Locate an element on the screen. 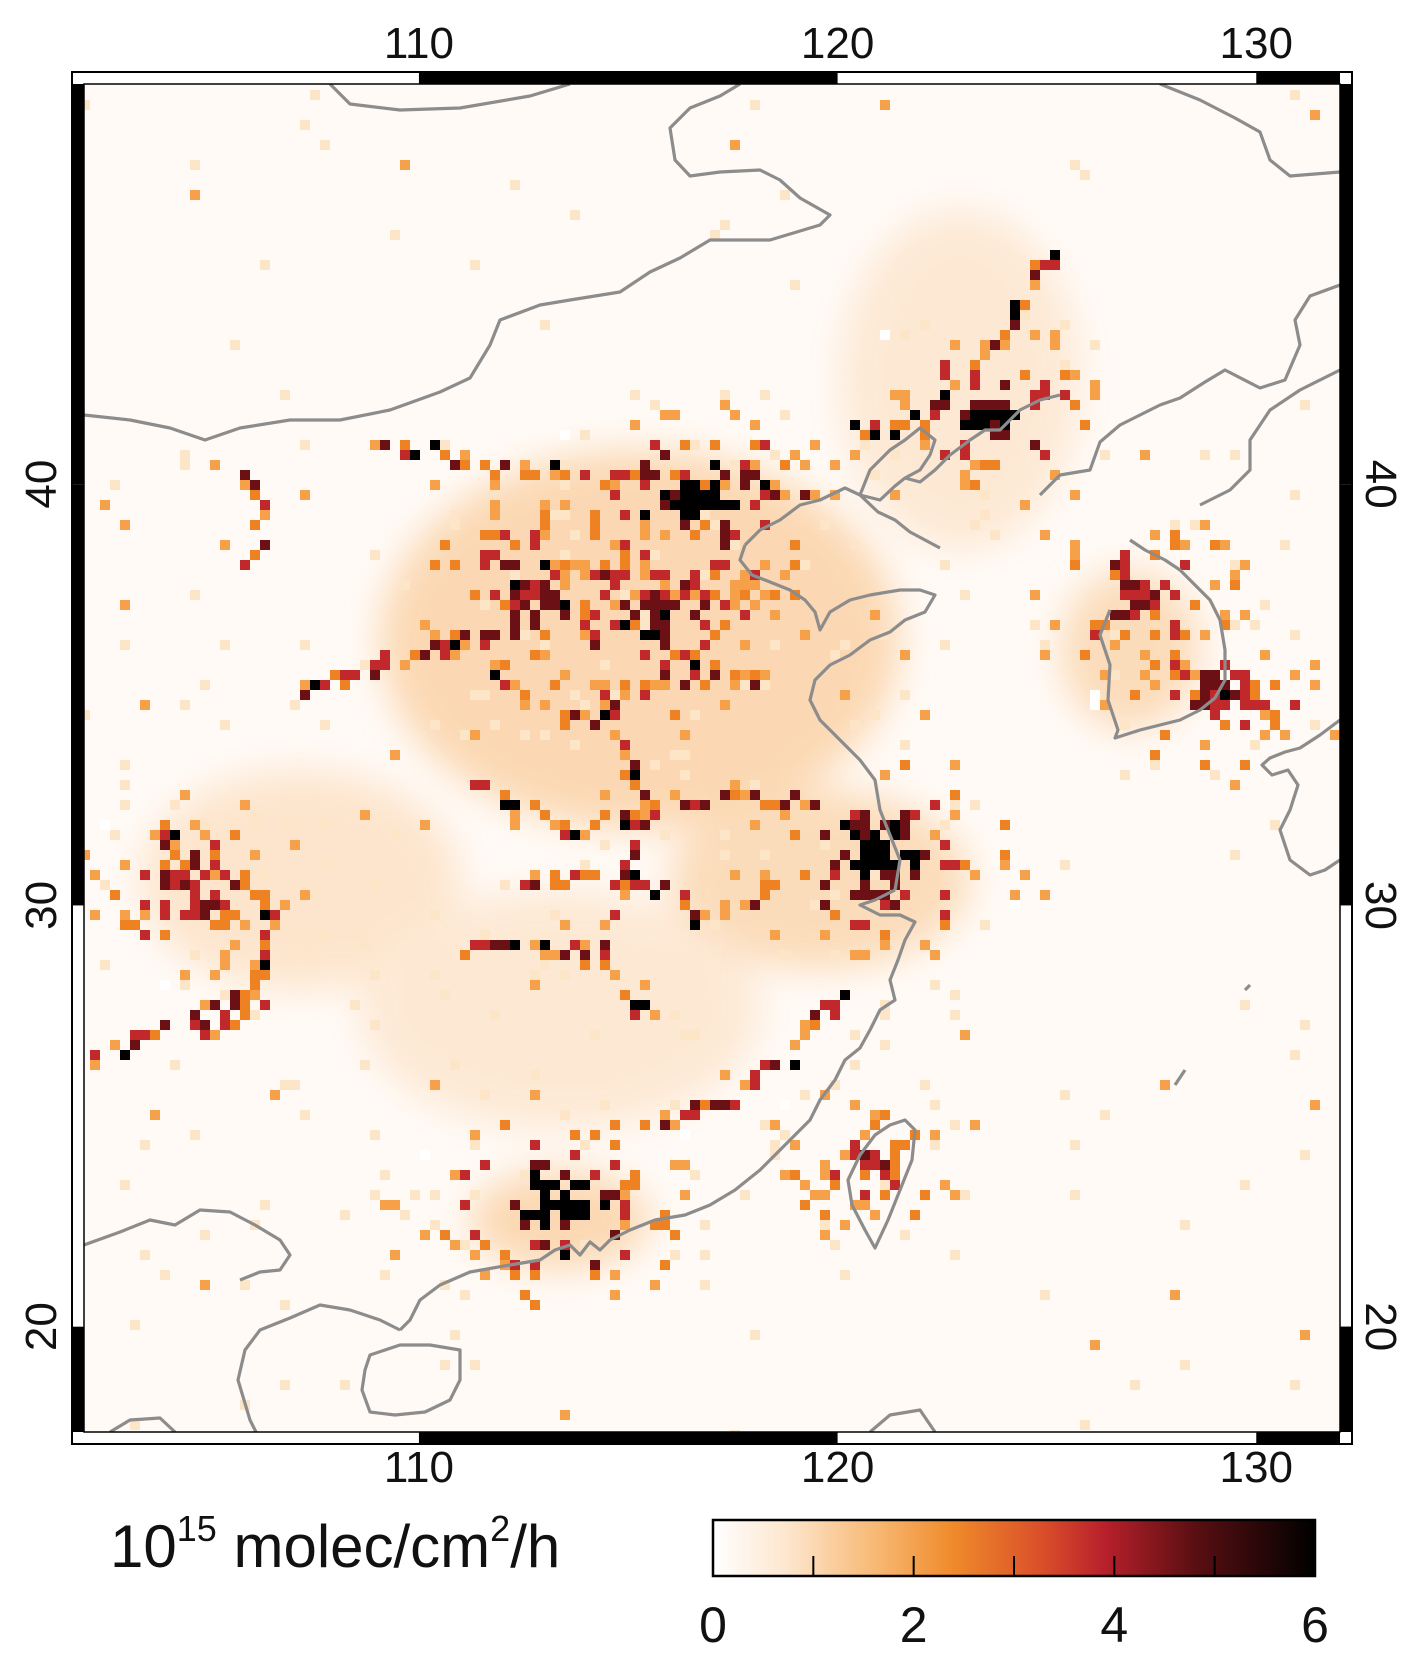 This screenshot has height=1666, width=1420. yangtze-delta-coast-line is located at coordinates (657, 1110).